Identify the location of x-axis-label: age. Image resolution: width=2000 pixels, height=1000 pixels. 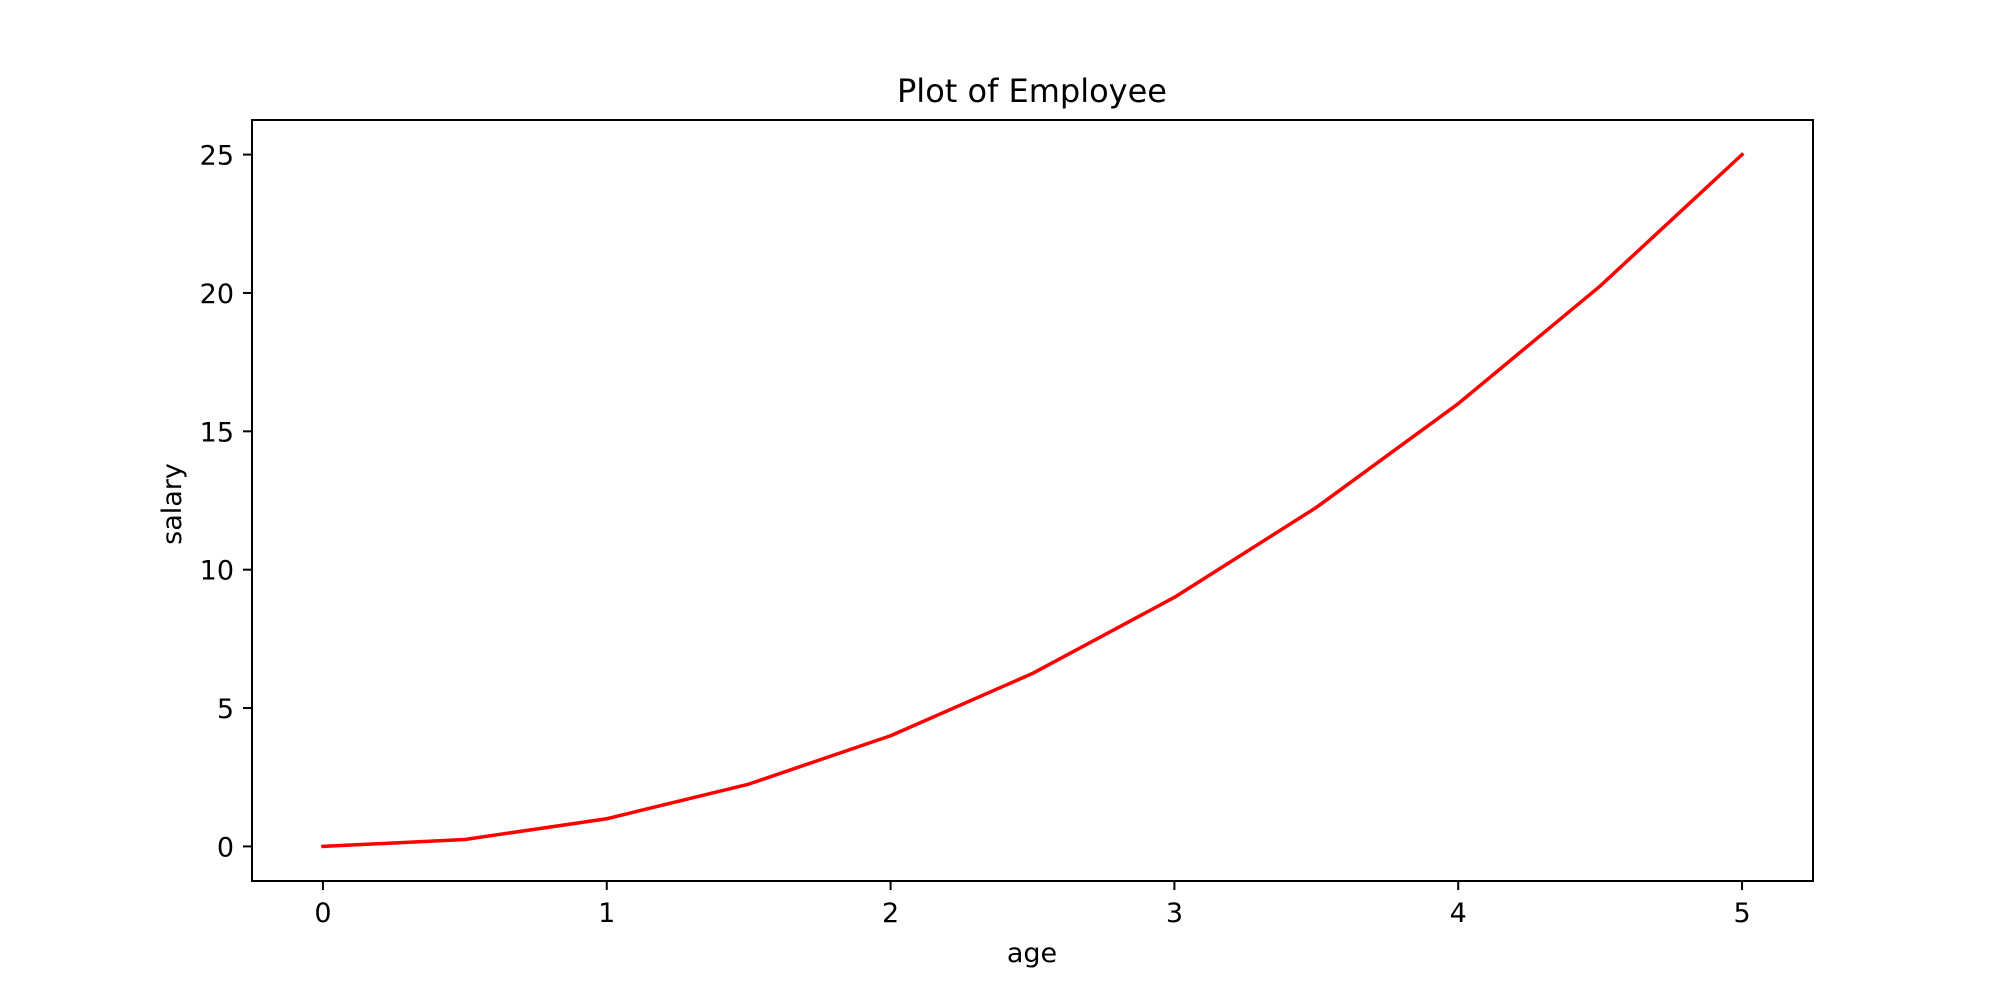
(1032, 953).